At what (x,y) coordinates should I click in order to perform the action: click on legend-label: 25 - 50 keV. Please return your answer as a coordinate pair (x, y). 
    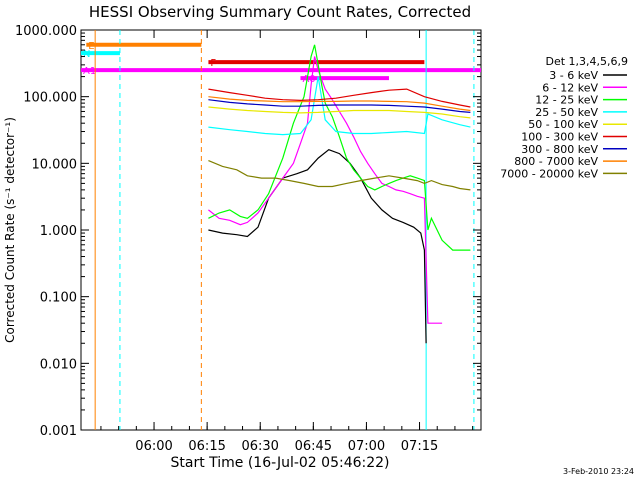
    Looking at the image, I should click on (566, 112).